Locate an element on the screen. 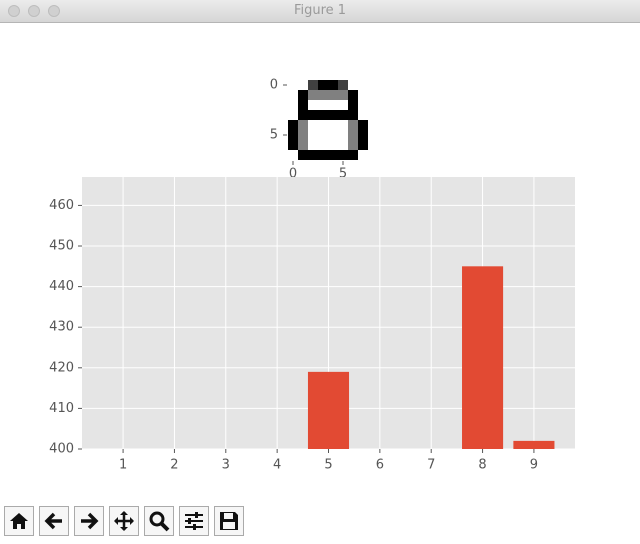  x-tick-label: 1 is located at coordinates (123, 465).